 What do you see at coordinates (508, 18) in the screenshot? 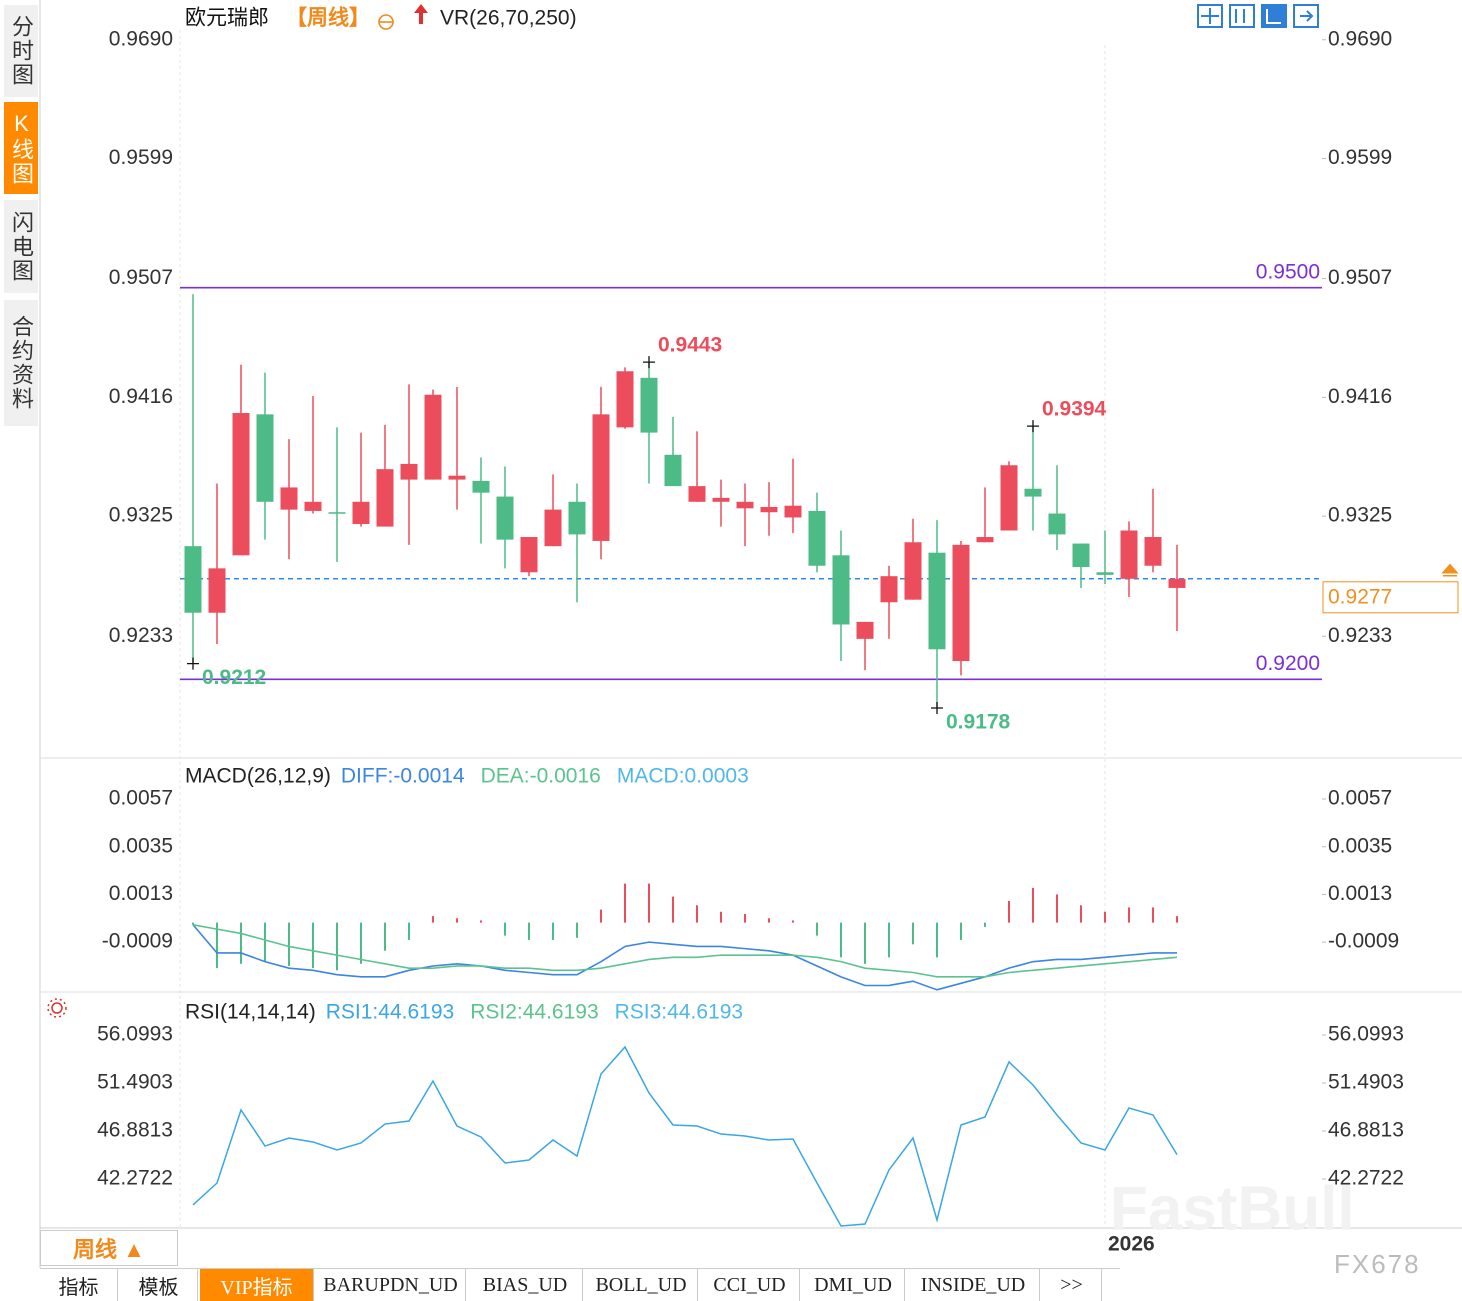
I see `indicator-label: VR(26,70,250)` at bounding box center [508, 18].